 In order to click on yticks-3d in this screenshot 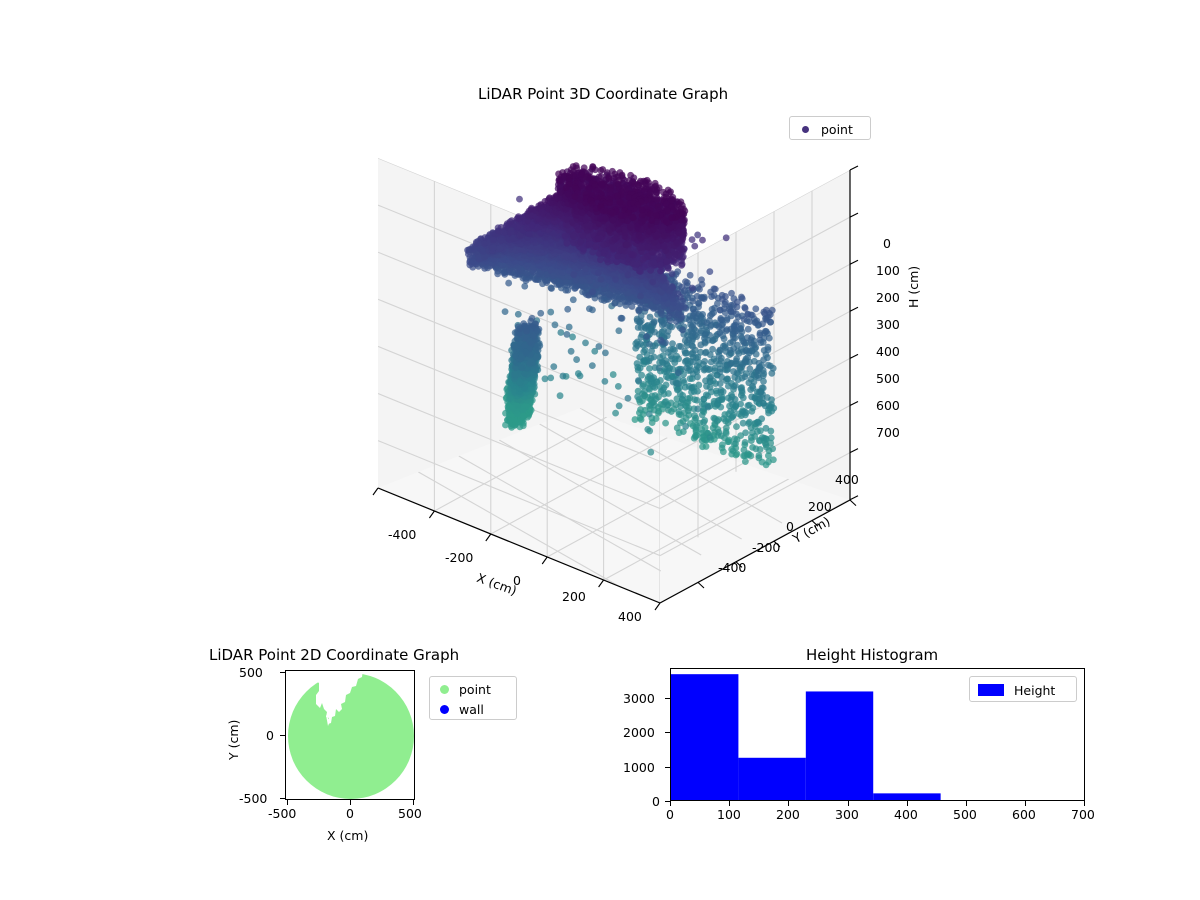, I will do `click(777, 544)`.